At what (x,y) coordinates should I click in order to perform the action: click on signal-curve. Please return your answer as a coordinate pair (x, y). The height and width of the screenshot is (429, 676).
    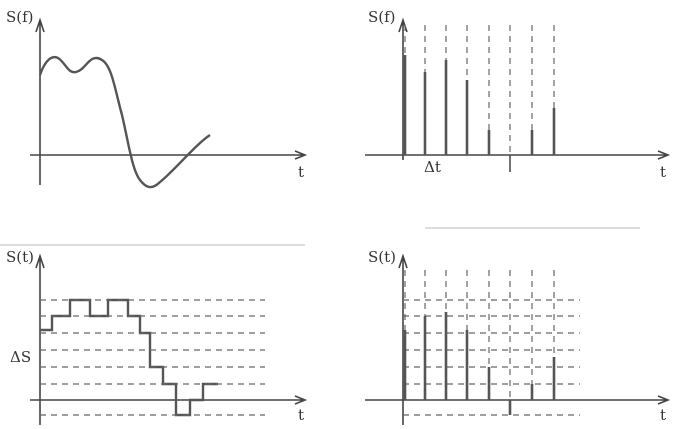
    Looking at the image, I should click on (124, 122).